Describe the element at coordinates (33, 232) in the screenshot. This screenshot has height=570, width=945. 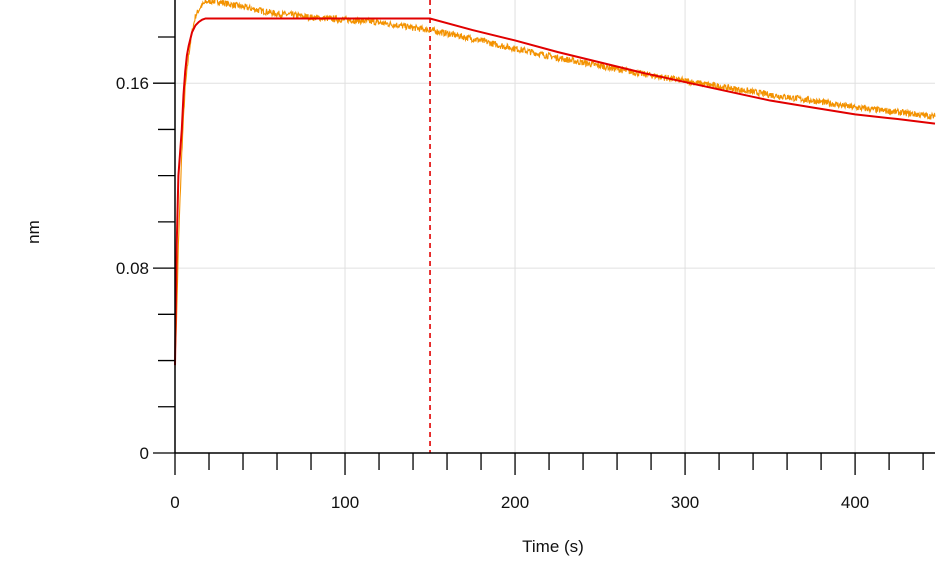
I see `y-axis-title: nm` at that location.